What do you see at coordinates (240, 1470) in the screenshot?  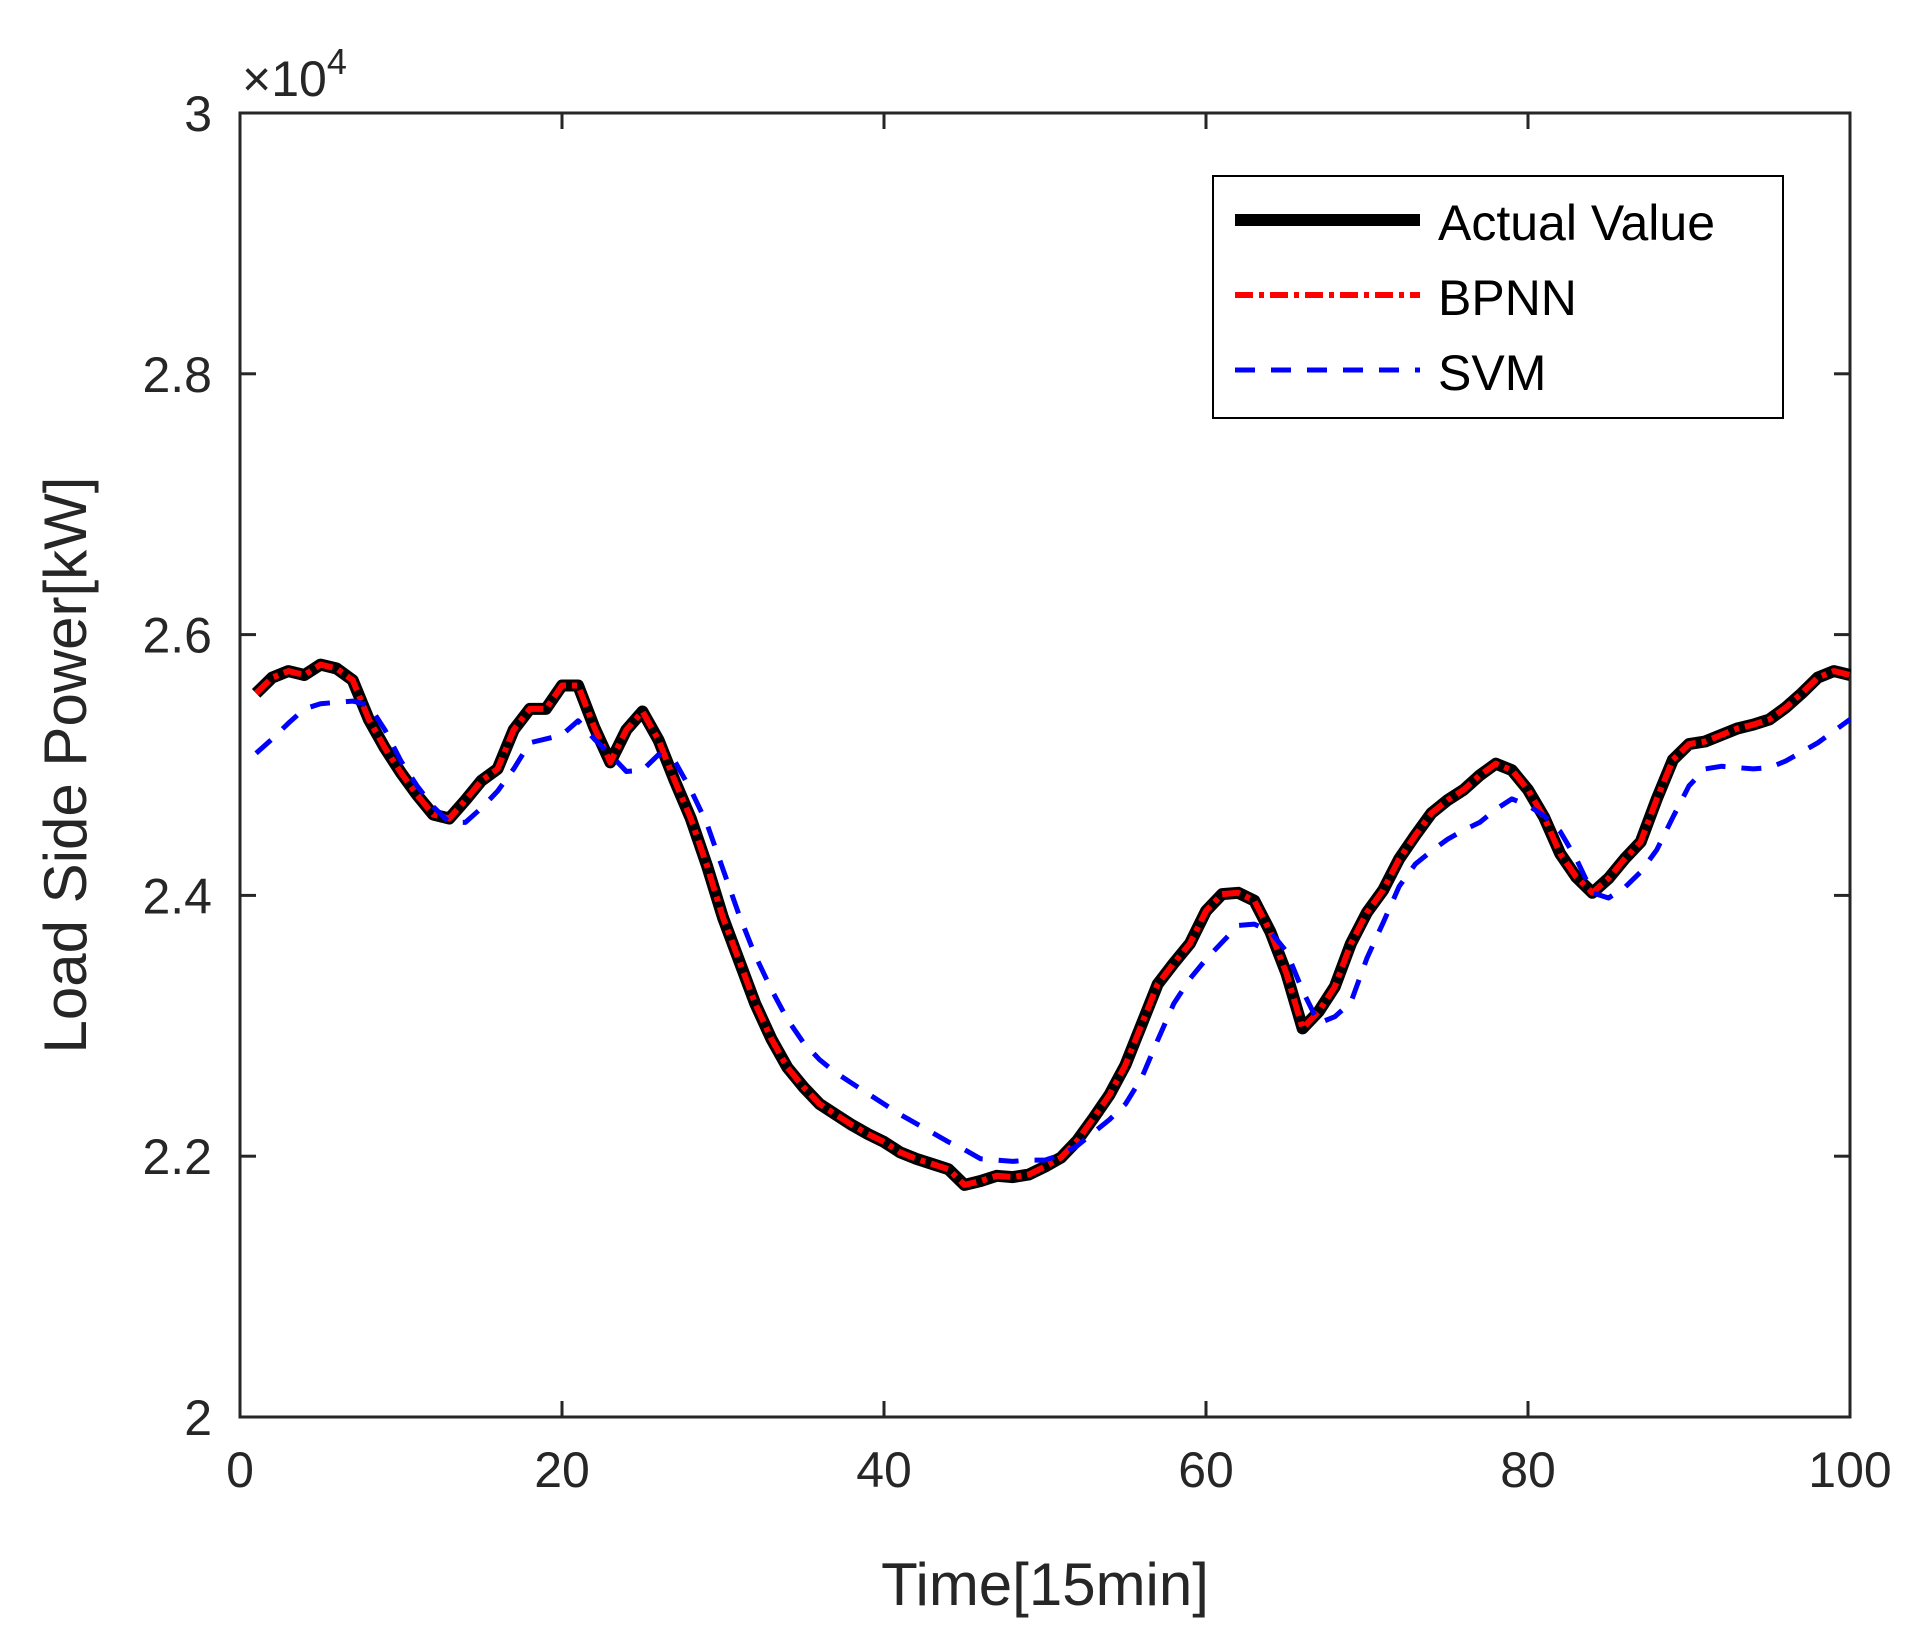 I see `x-tick-label: 0` at bounding box center [240, 1470].